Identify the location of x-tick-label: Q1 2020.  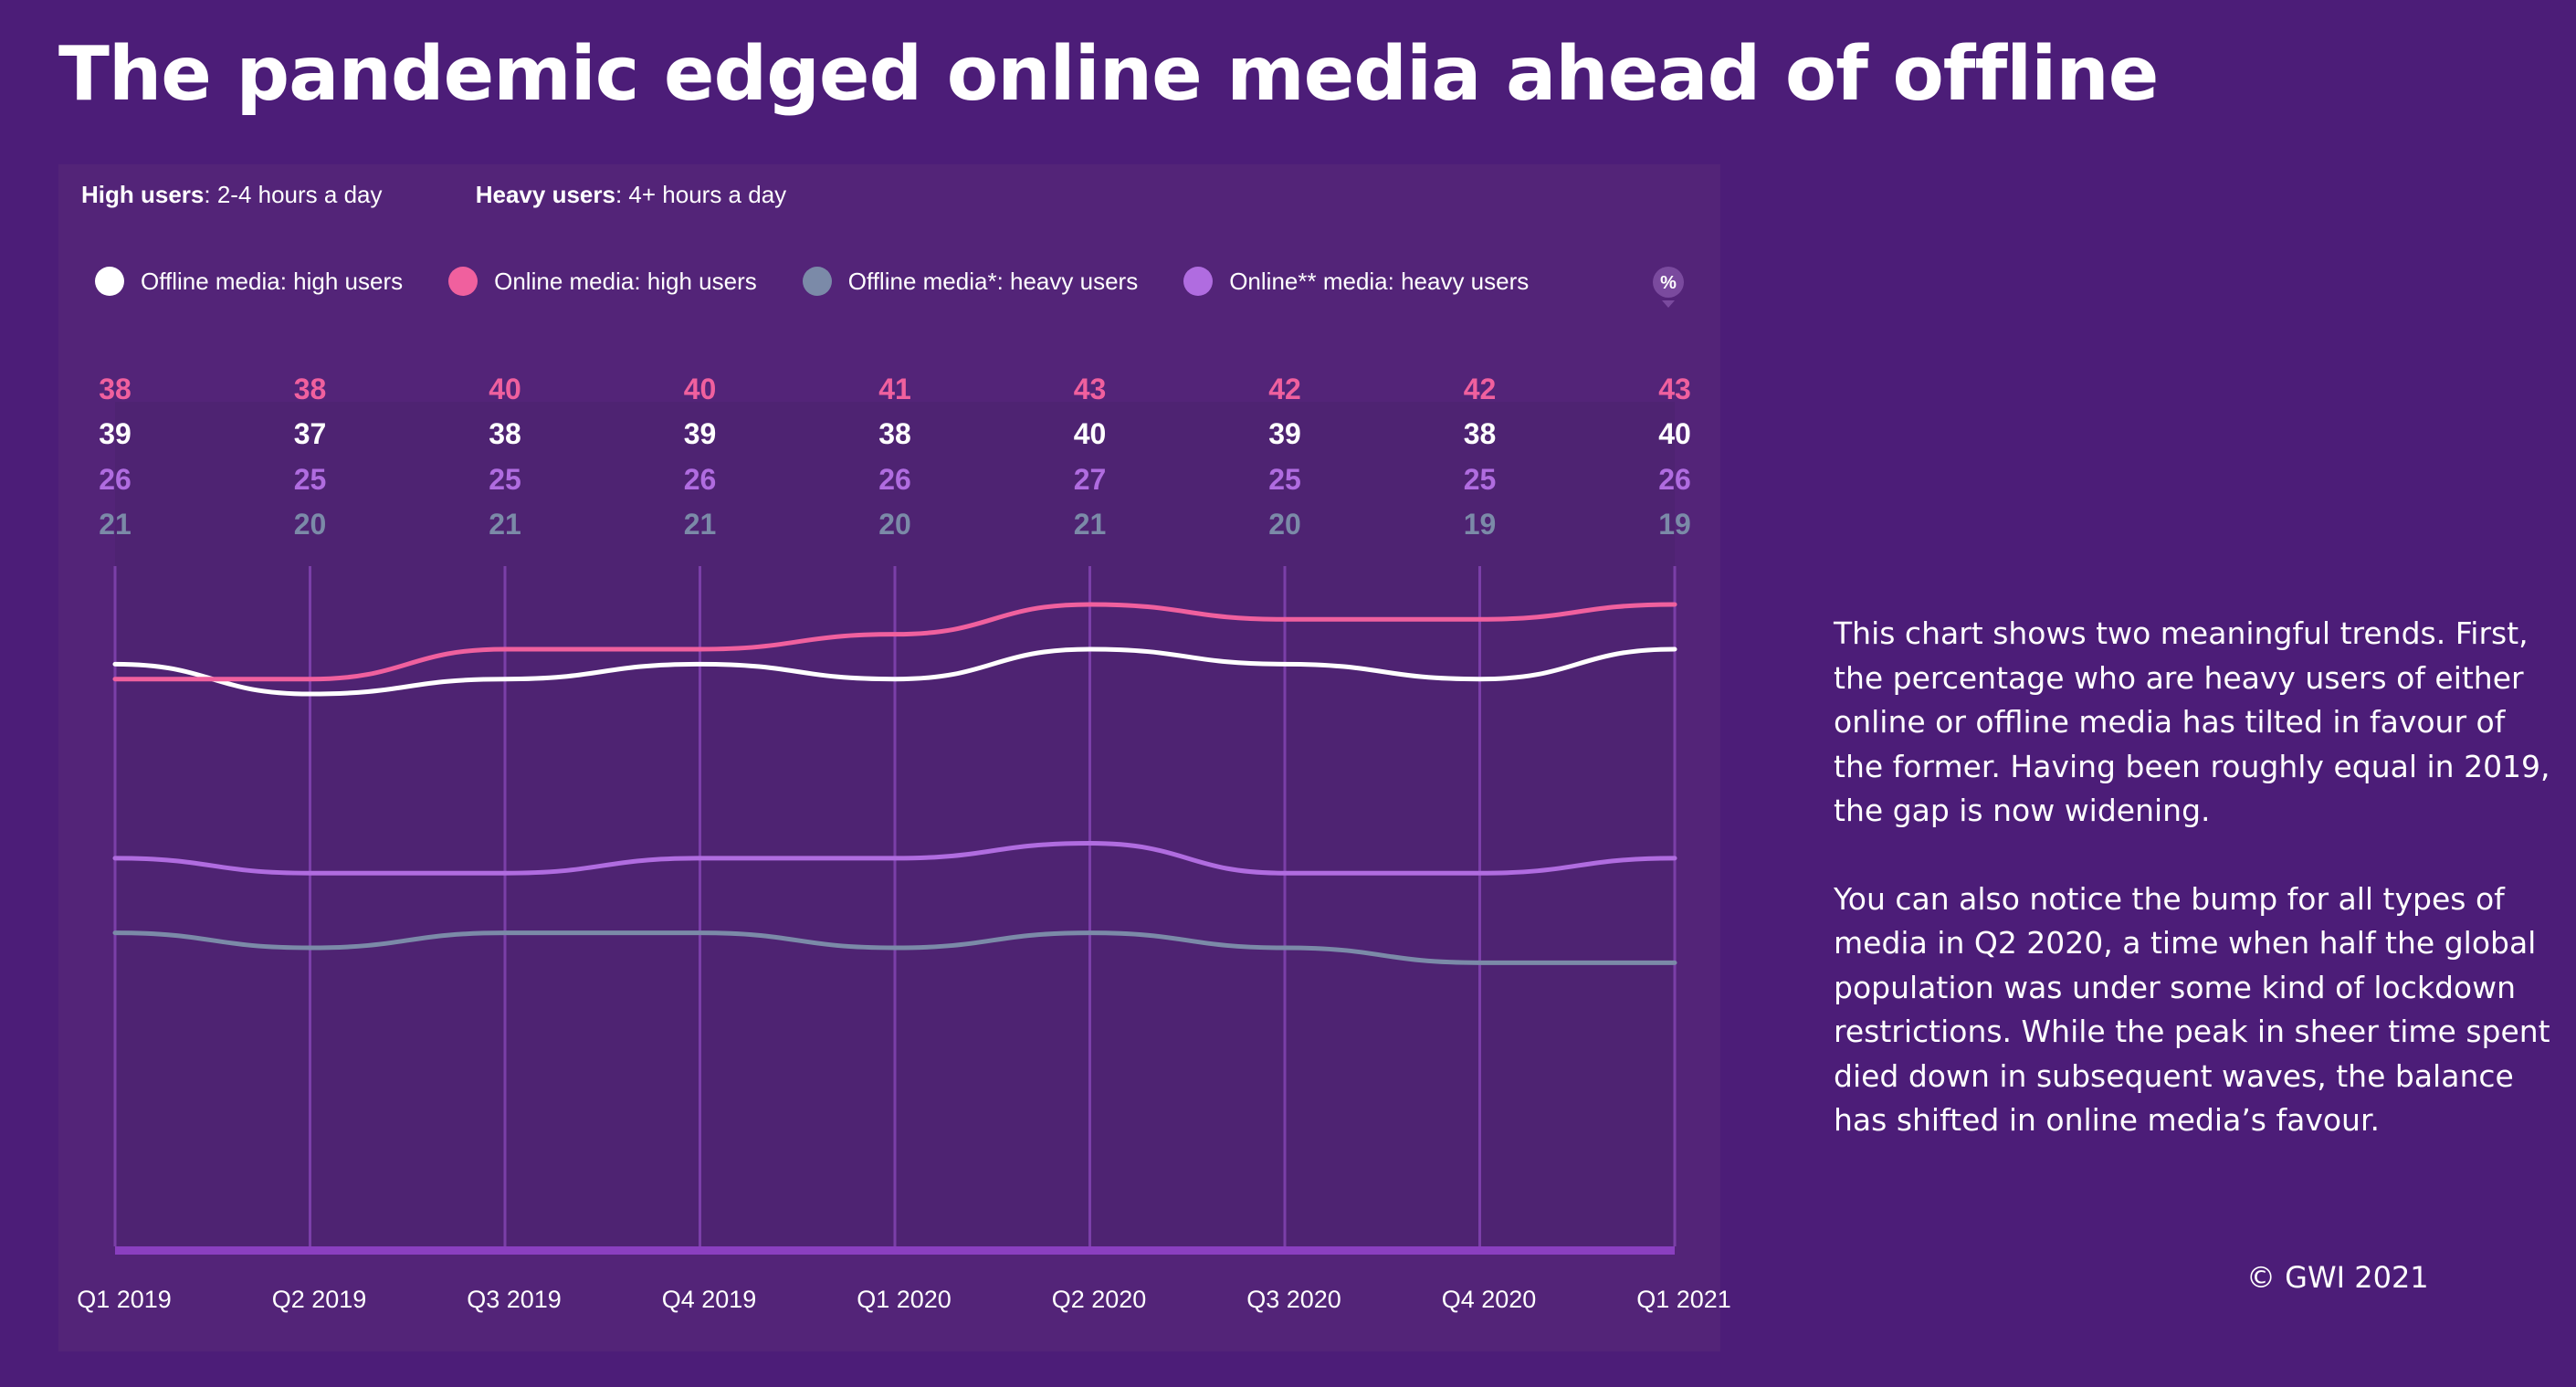
(904, 1299).